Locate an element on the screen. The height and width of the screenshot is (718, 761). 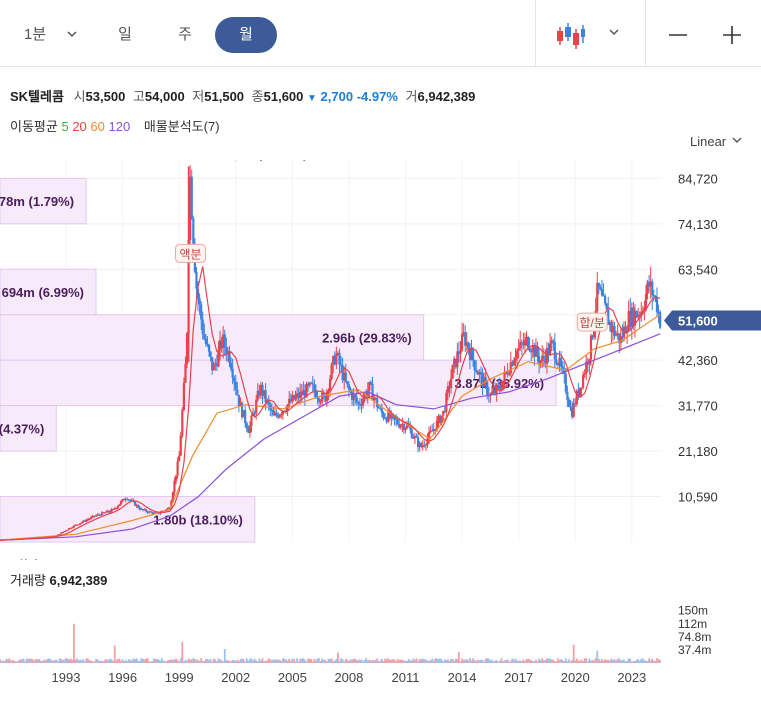
tab-day: 일 is located at coordinates (125, 34).